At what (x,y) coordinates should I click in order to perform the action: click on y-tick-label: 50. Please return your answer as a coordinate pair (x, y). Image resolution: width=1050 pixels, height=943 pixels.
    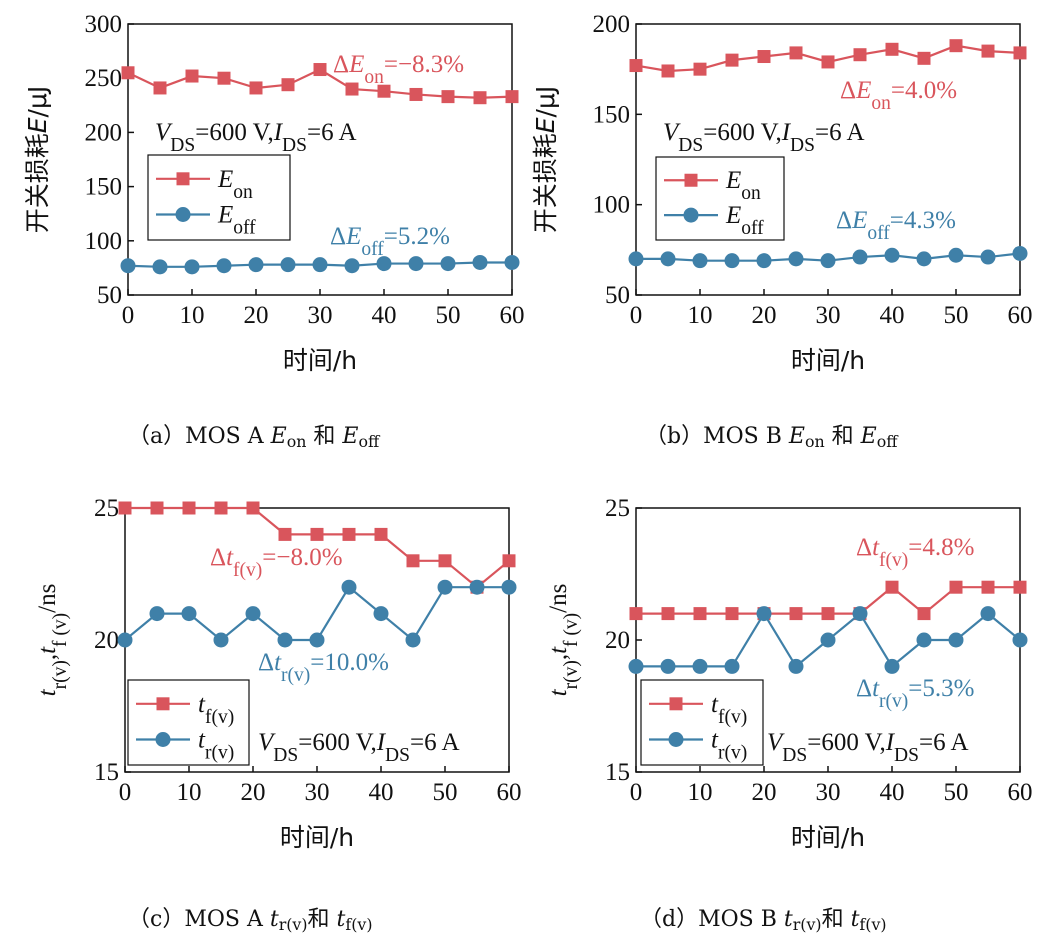
    Looking at the image, I should click on (617, 295).